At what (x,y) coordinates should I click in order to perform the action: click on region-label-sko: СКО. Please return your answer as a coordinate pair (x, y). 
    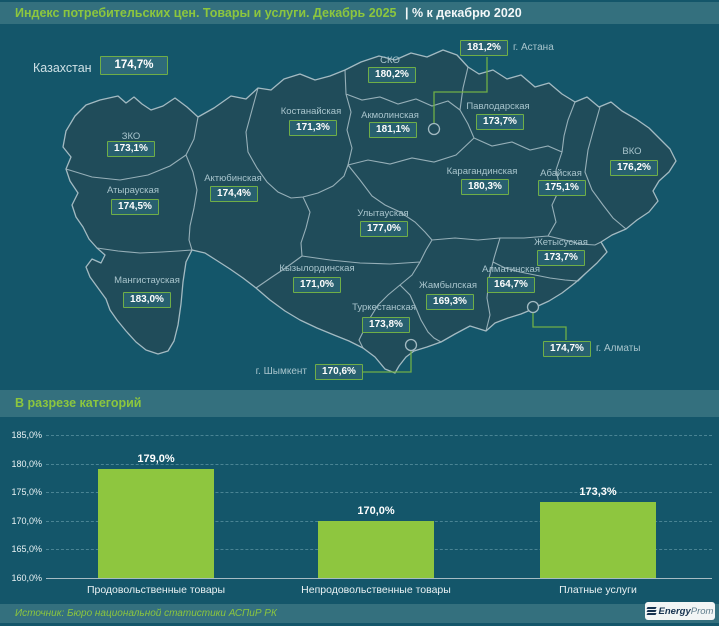
    Looking at the image, I should click on (390, 60).